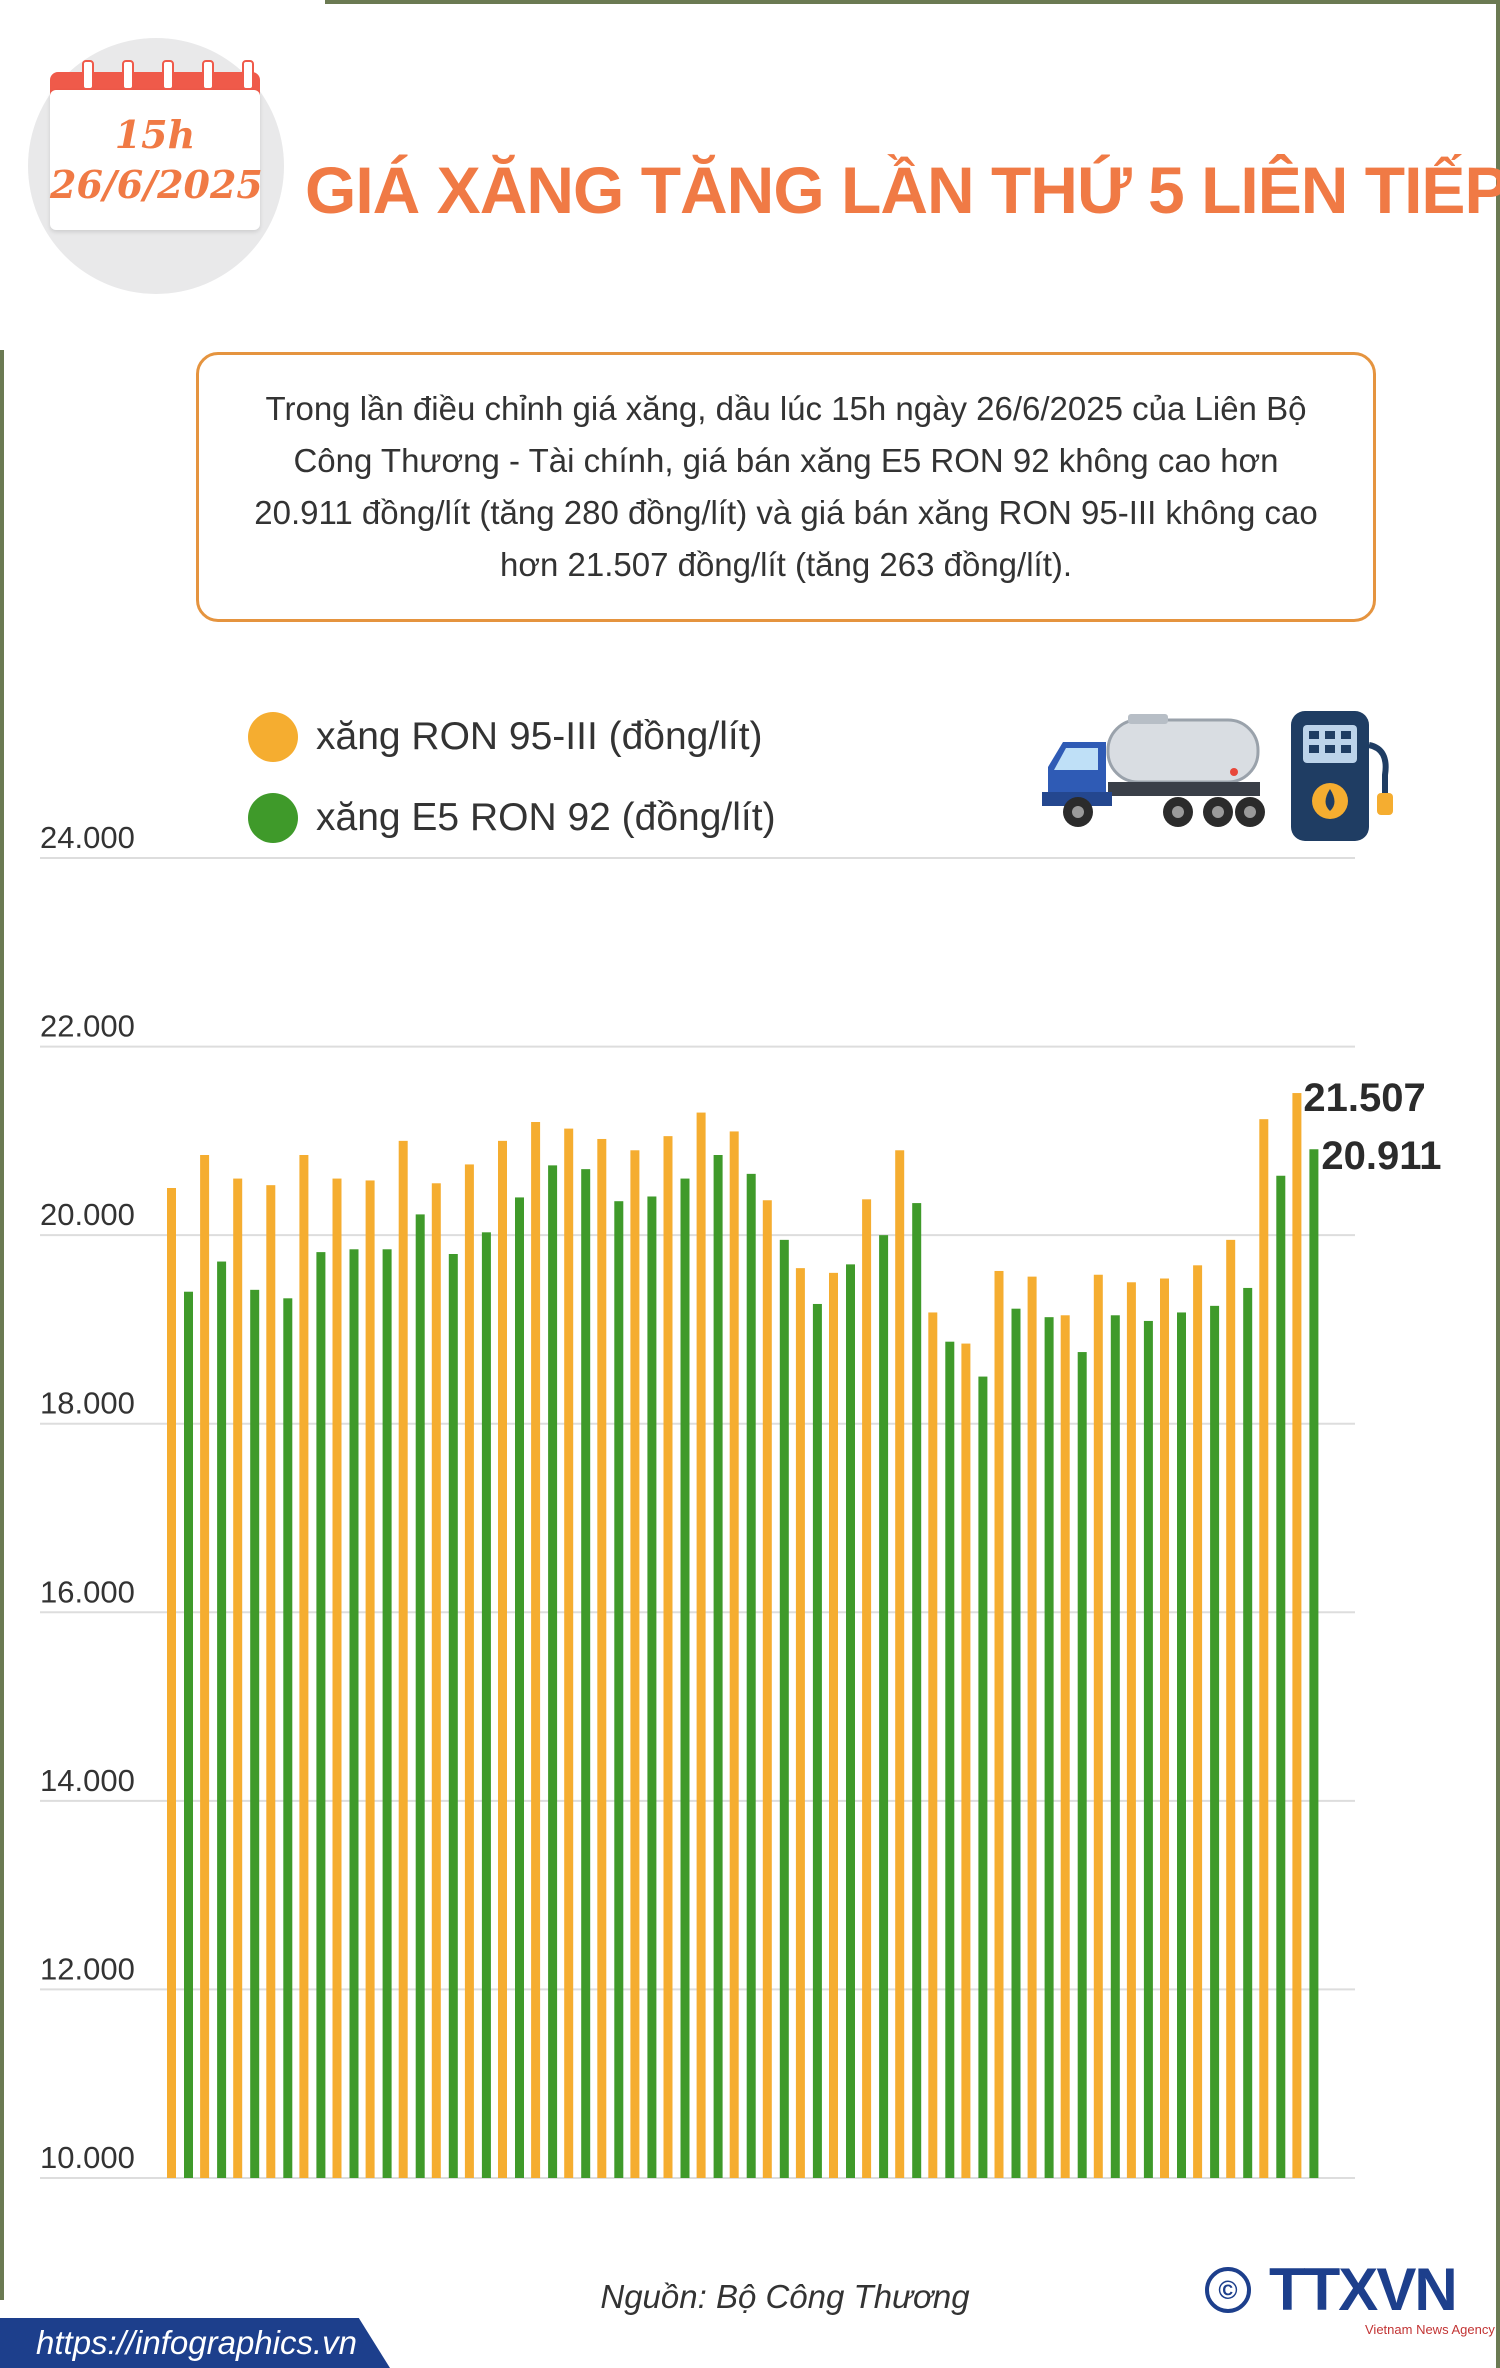 The image size is (1500, 2368). What do you see at coordinates (1498, 1184) in the screenshot?
I see `frame-right-line` at bounding box center [1498, 1184].